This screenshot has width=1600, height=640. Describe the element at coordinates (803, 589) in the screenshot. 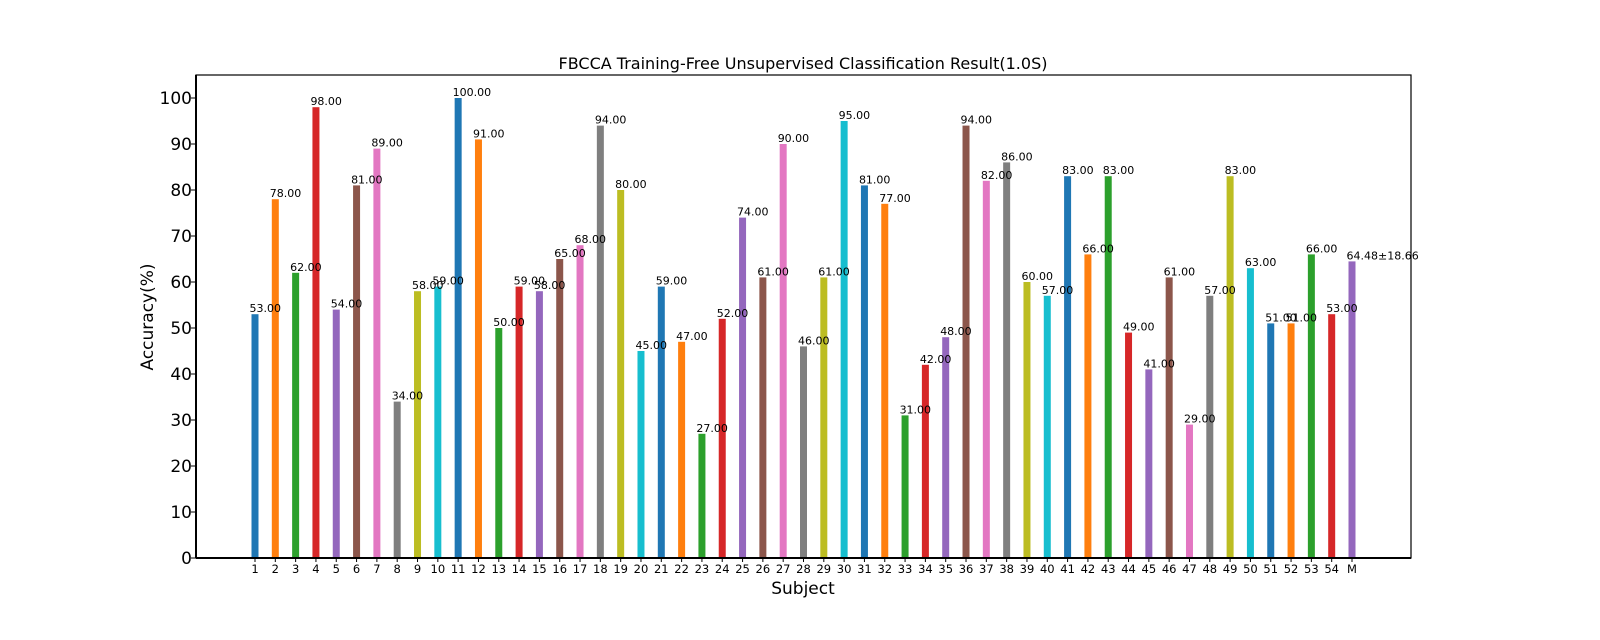

I see `x-axis-label: Subject` at that location.